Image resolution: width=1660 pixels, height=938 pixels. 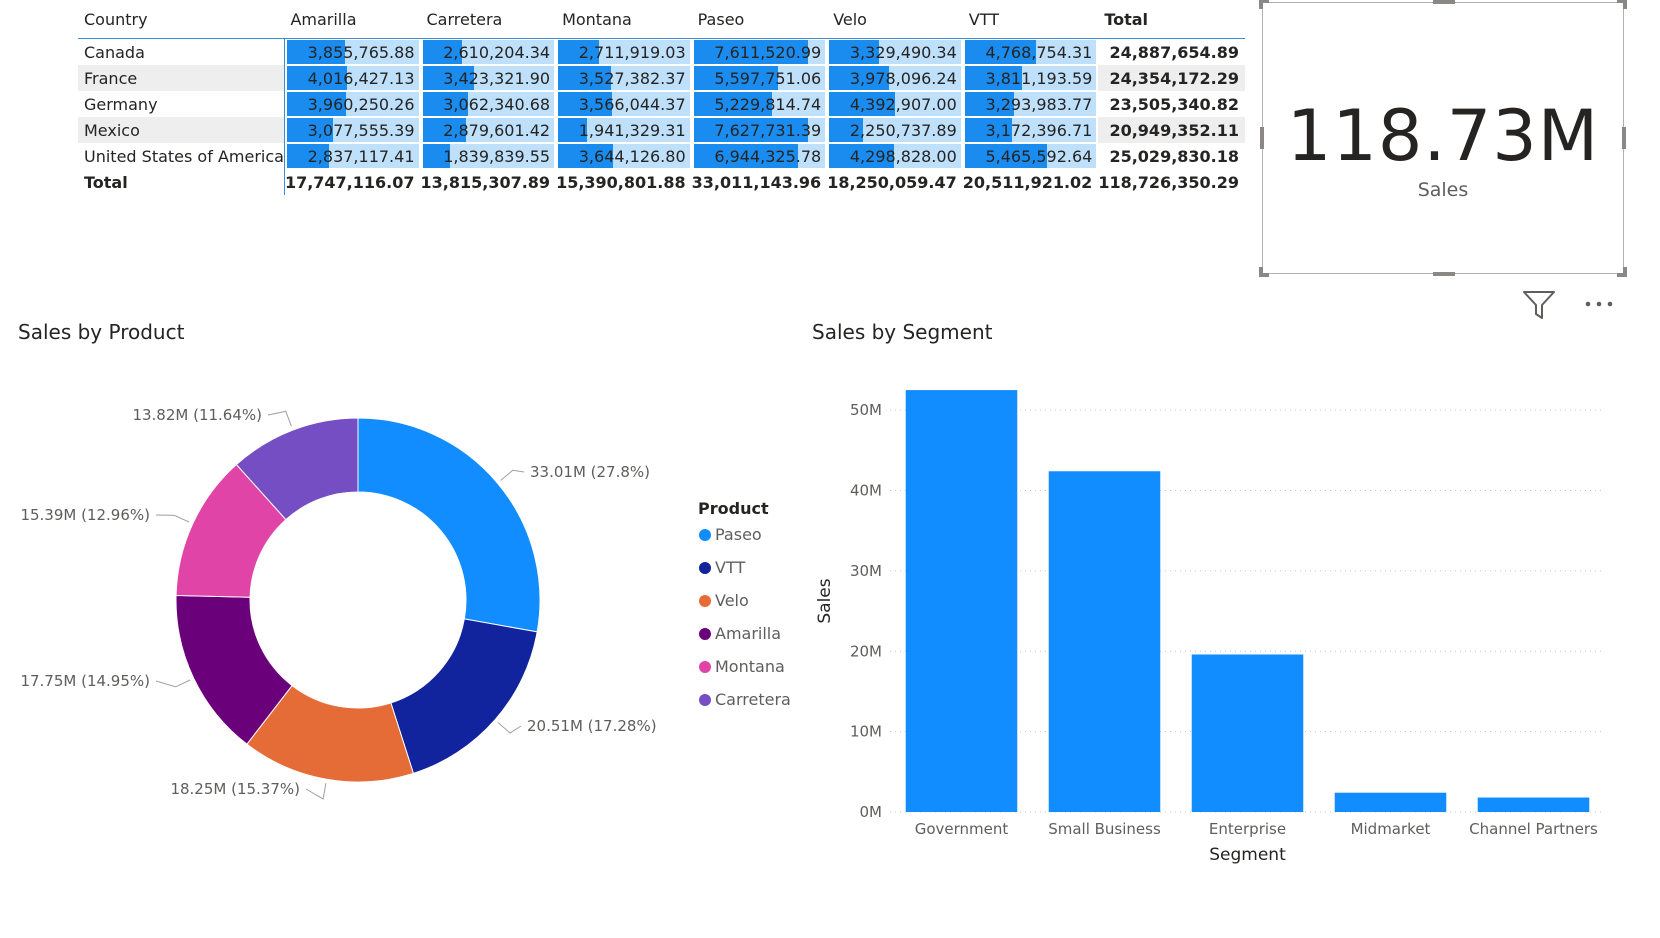 I want to click on donut-data-label: 20.51M (17.28%), so click(x=592, y=726).